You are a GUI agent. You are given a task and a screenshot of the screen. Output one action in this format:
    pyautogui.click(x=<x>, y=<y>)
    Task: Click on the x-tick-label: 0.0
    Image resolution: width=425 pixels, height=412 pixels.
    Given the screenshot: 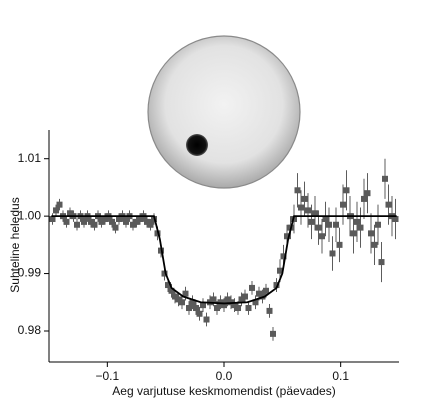 What is the action you would take?
    pyautogui.click(x=224, y=376)
    